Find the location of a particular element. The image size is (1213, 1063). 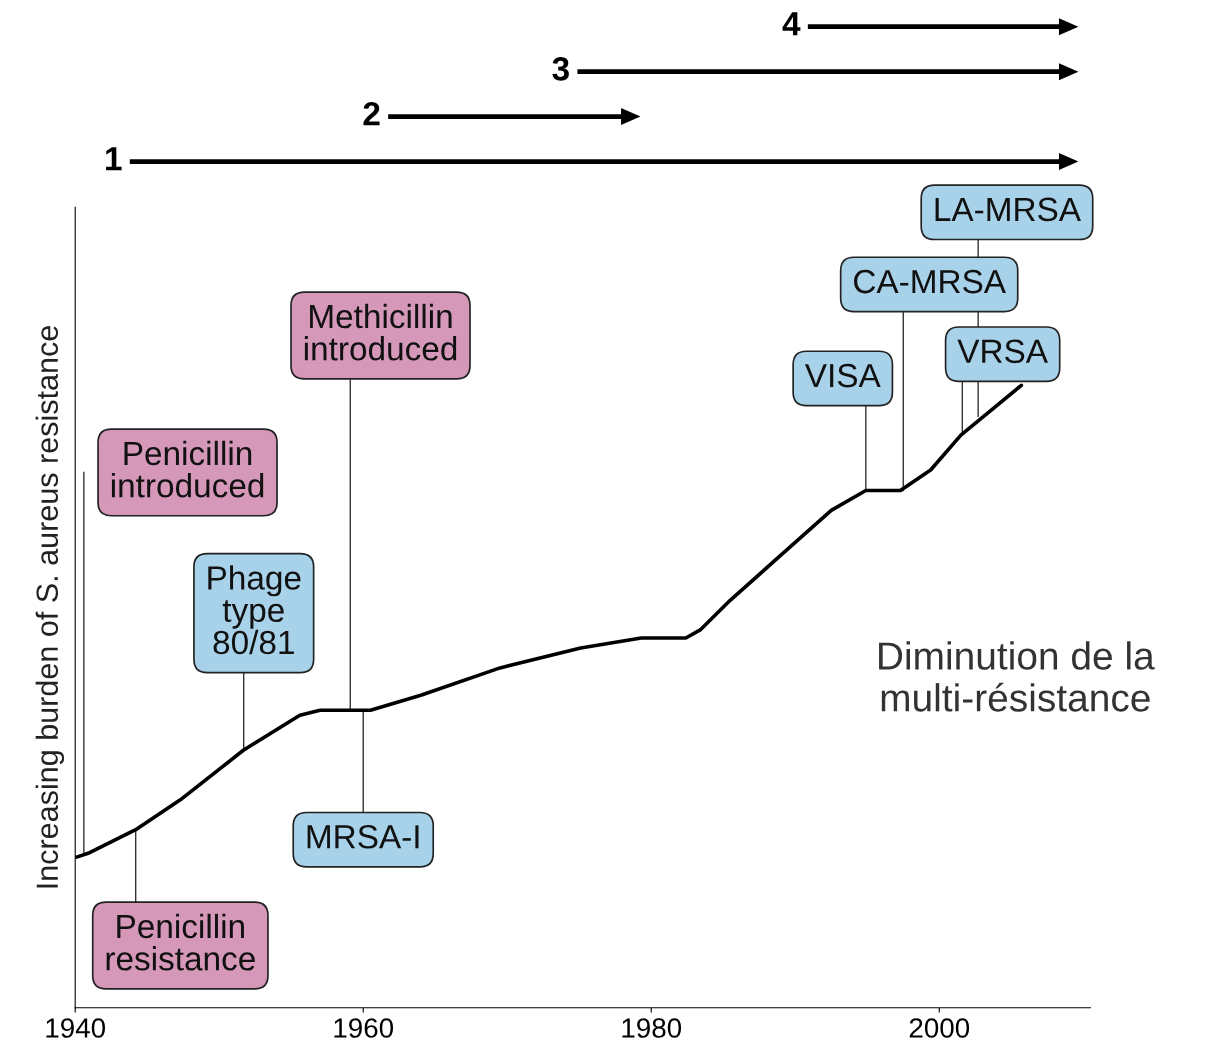

annotation: Methicillin introduced is located at coordinates (380, 332).